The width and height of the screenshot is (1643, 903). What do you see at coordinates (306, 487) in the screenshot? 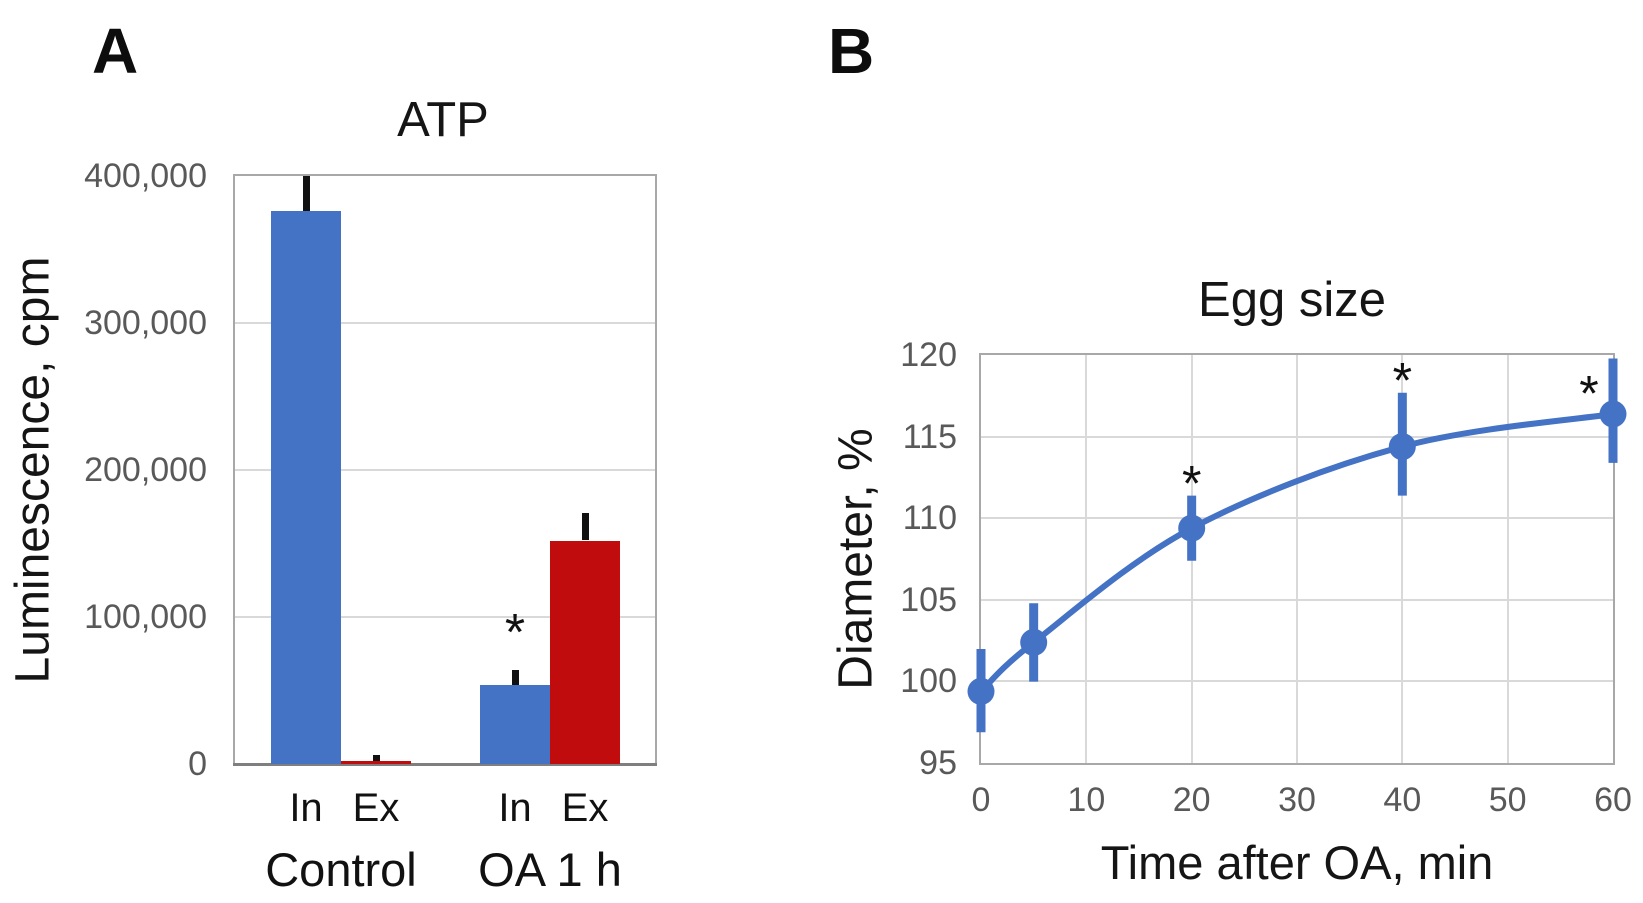
I see `bar-control-in` at bounding box center [306, 487].